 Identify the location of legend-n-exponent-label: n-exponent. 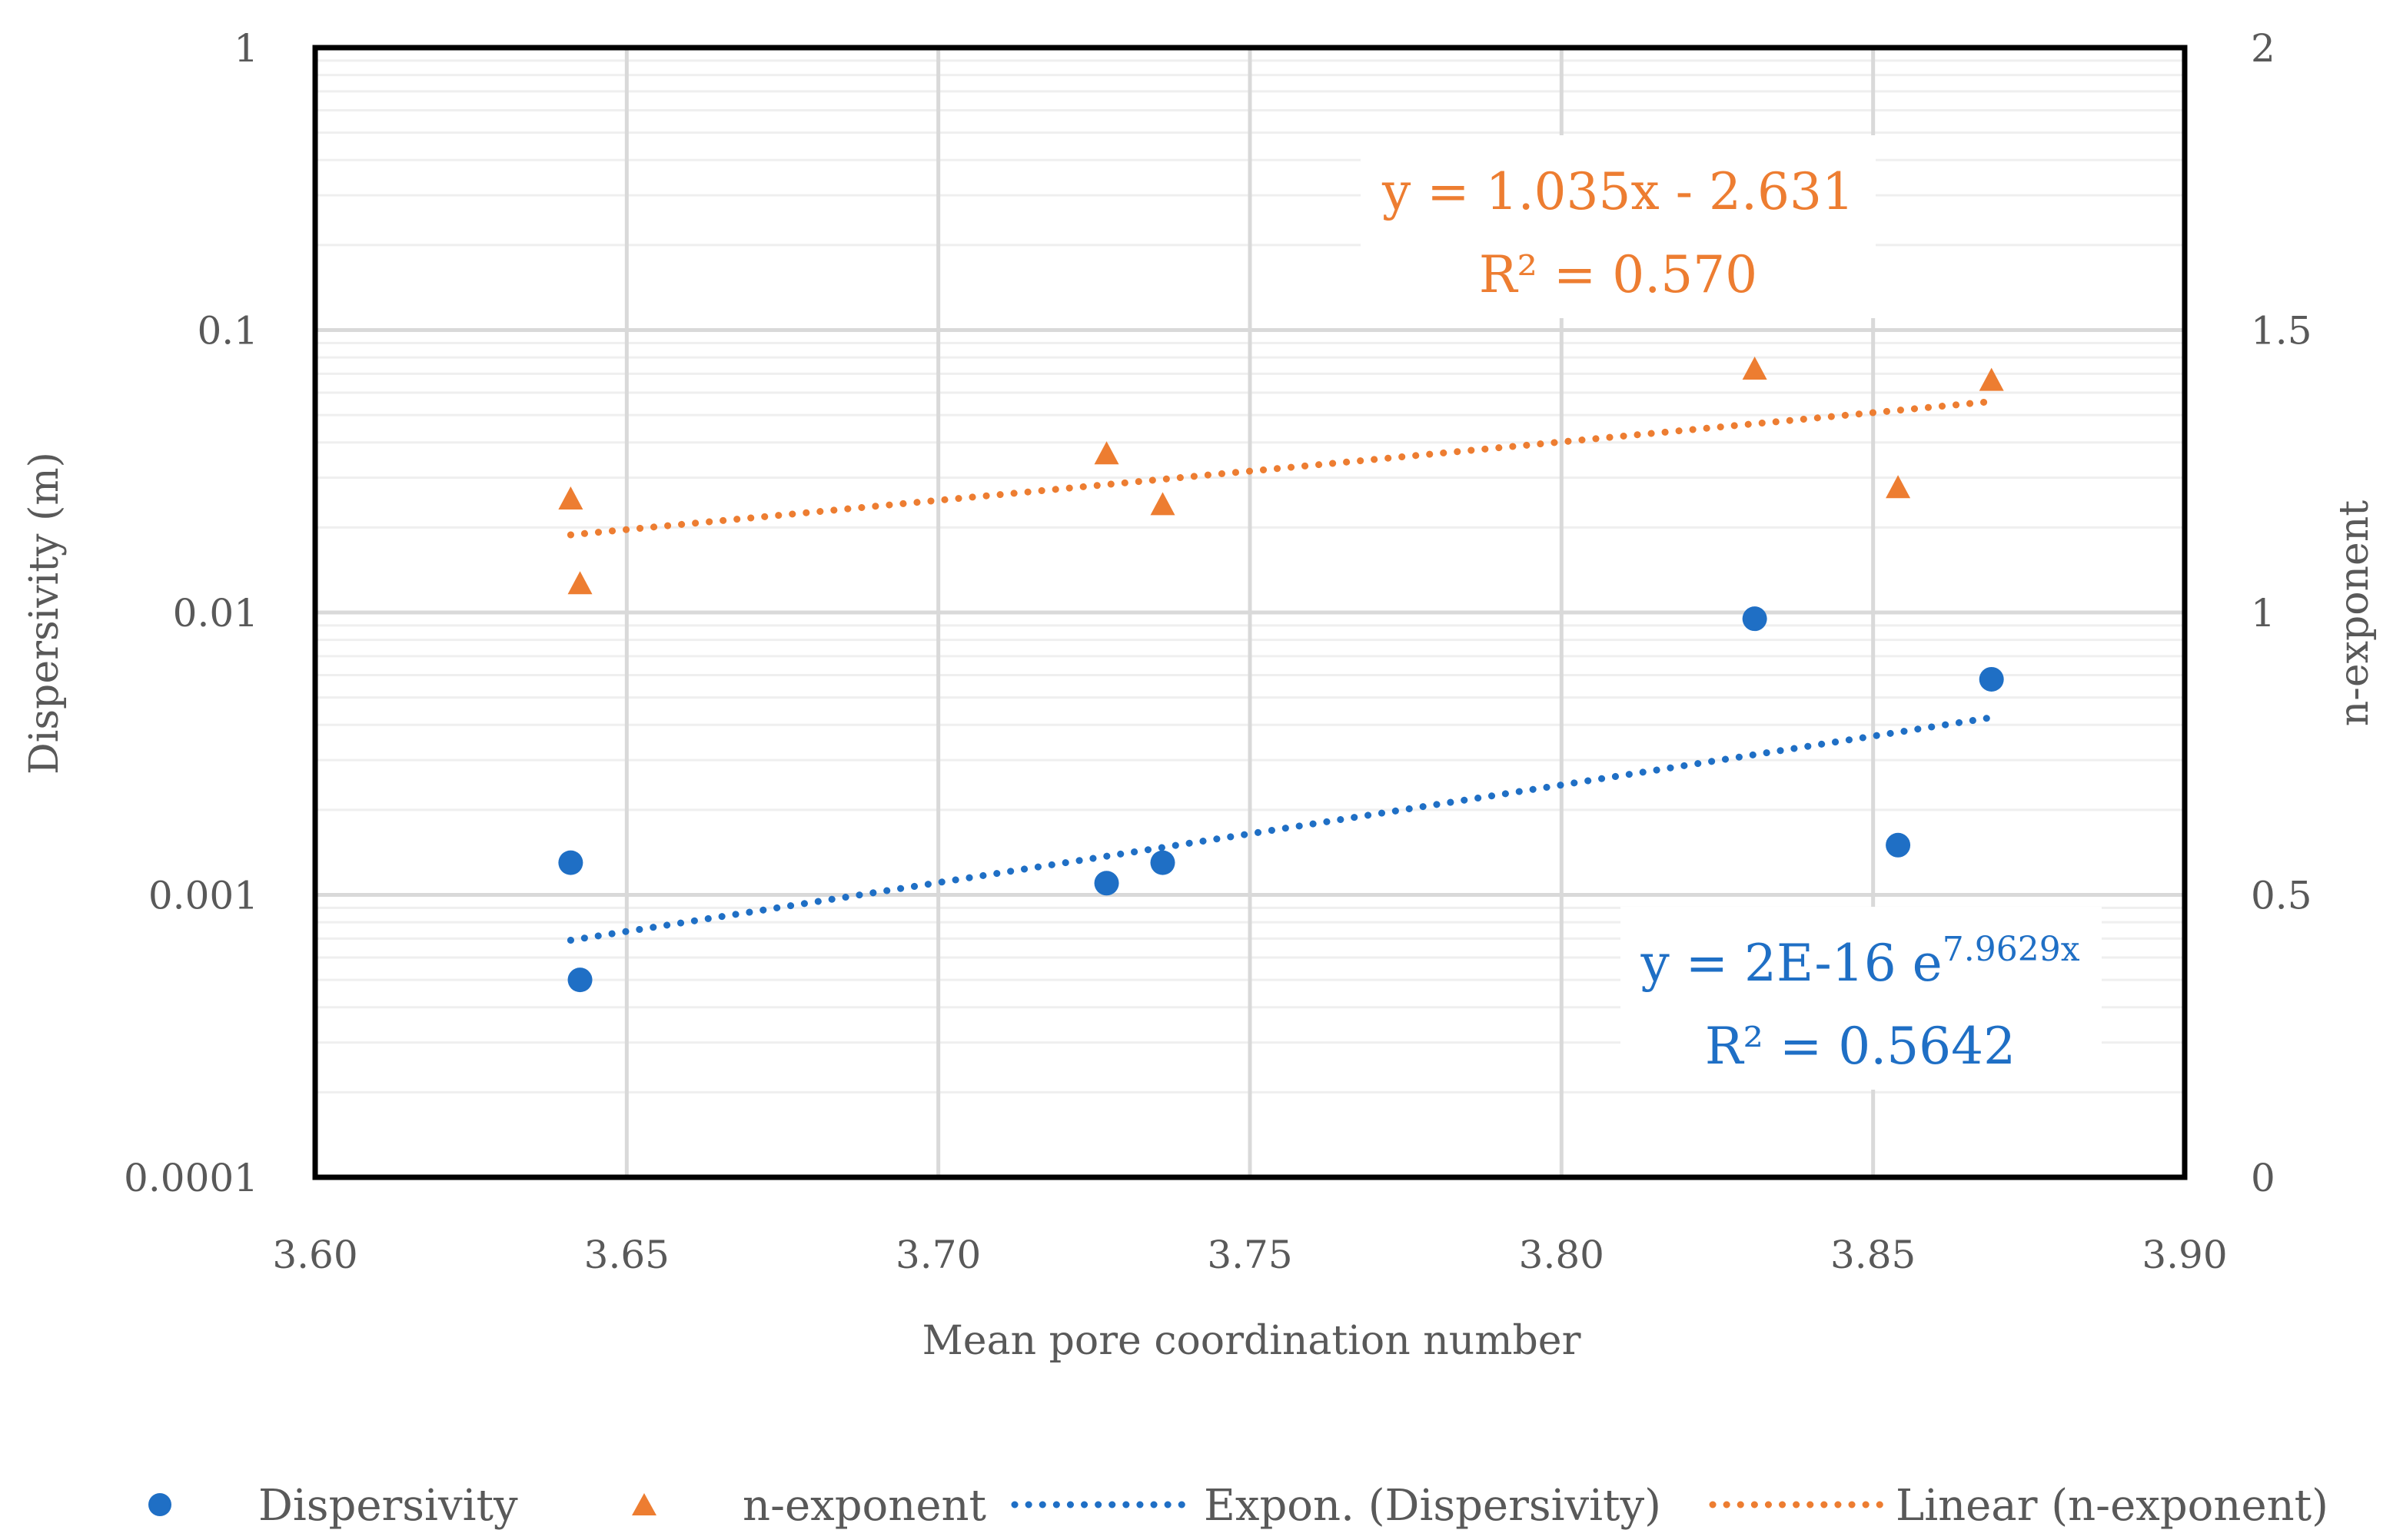
(865, 1506).